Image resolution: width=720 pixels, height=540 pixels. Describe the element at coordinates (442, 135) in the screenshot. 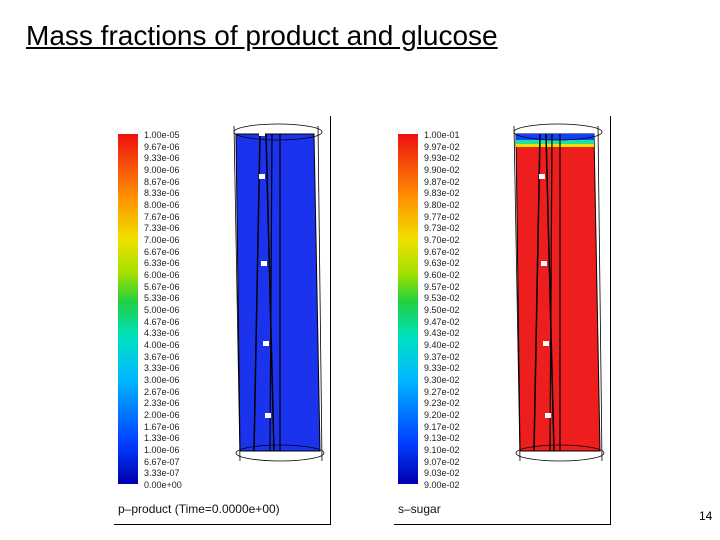

I see `colorbar-tick-label: 1.00e-01` at that location.